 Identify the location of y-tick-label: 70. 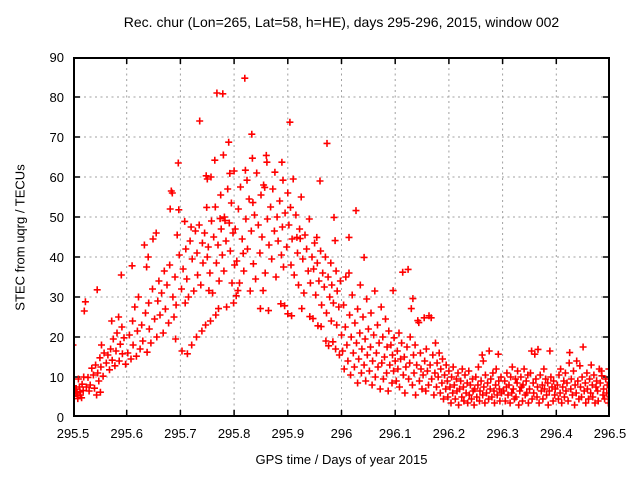
(56, 137).